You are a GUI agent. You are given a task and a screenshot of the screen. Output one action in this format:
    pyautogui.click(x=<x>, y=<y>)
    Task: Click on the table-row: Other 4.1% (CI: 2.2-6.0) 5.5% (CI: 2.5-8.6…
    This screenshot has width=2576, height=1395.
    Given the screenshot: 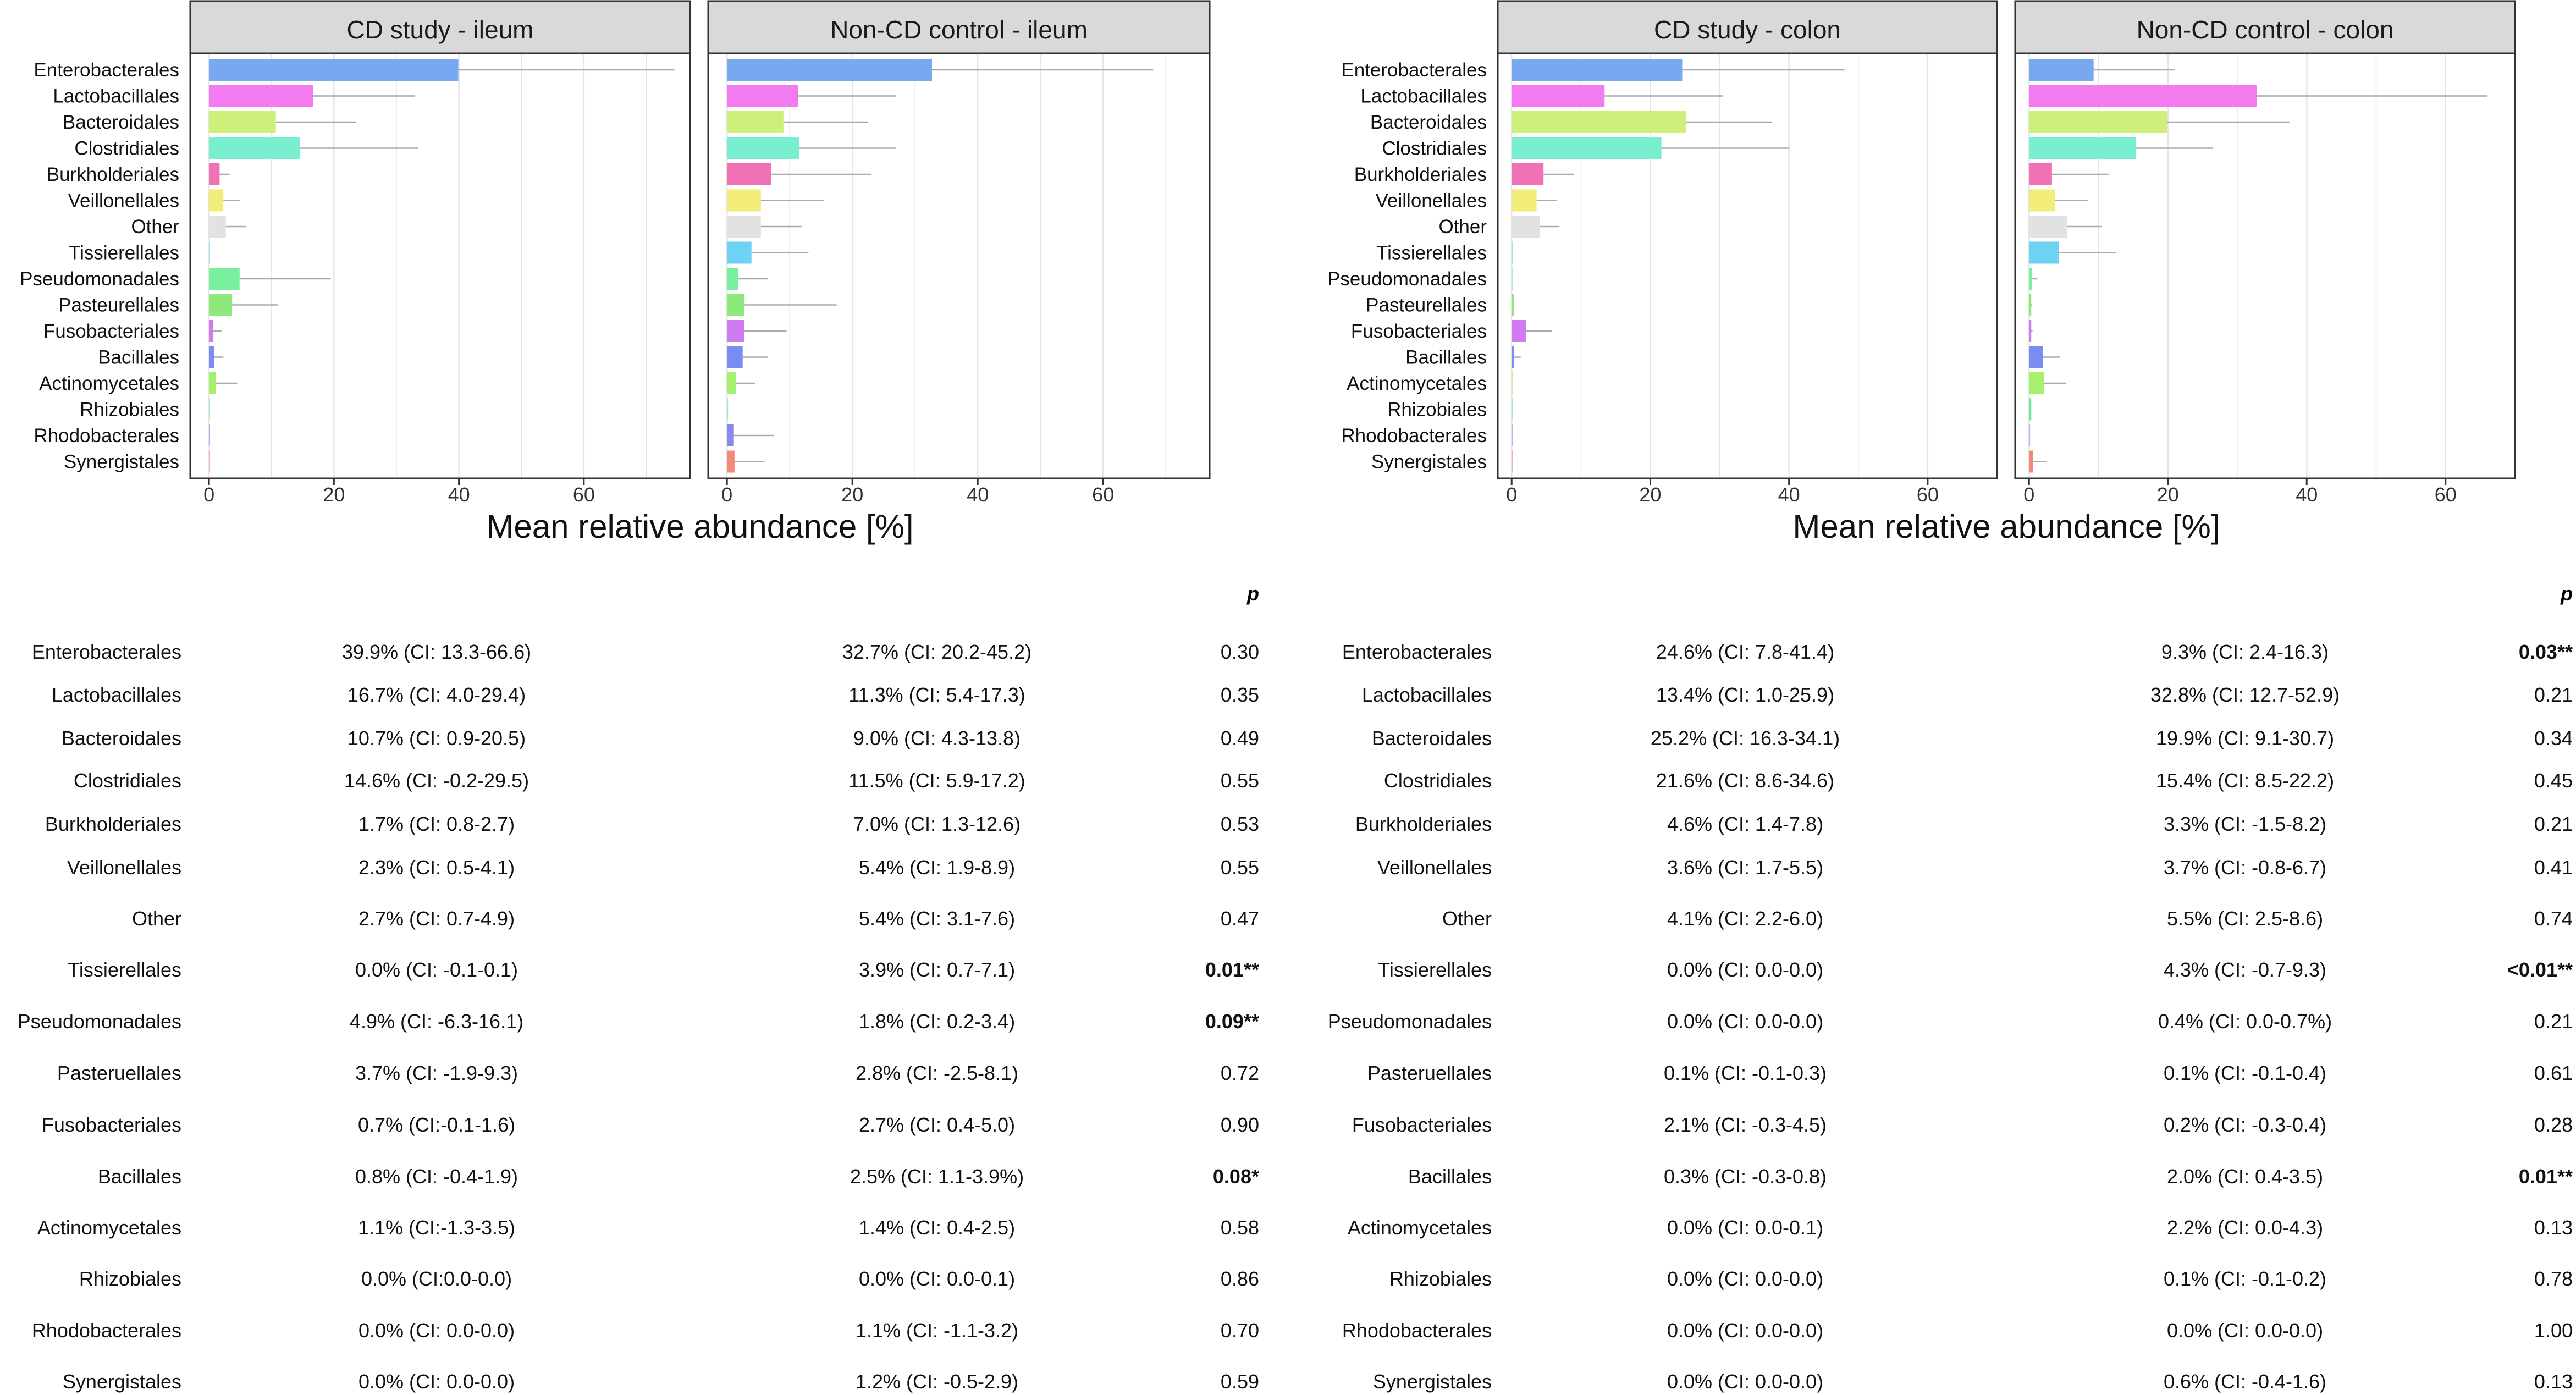 What is the action you would take?
    pyautogui.click(x=2007, y=919)
    